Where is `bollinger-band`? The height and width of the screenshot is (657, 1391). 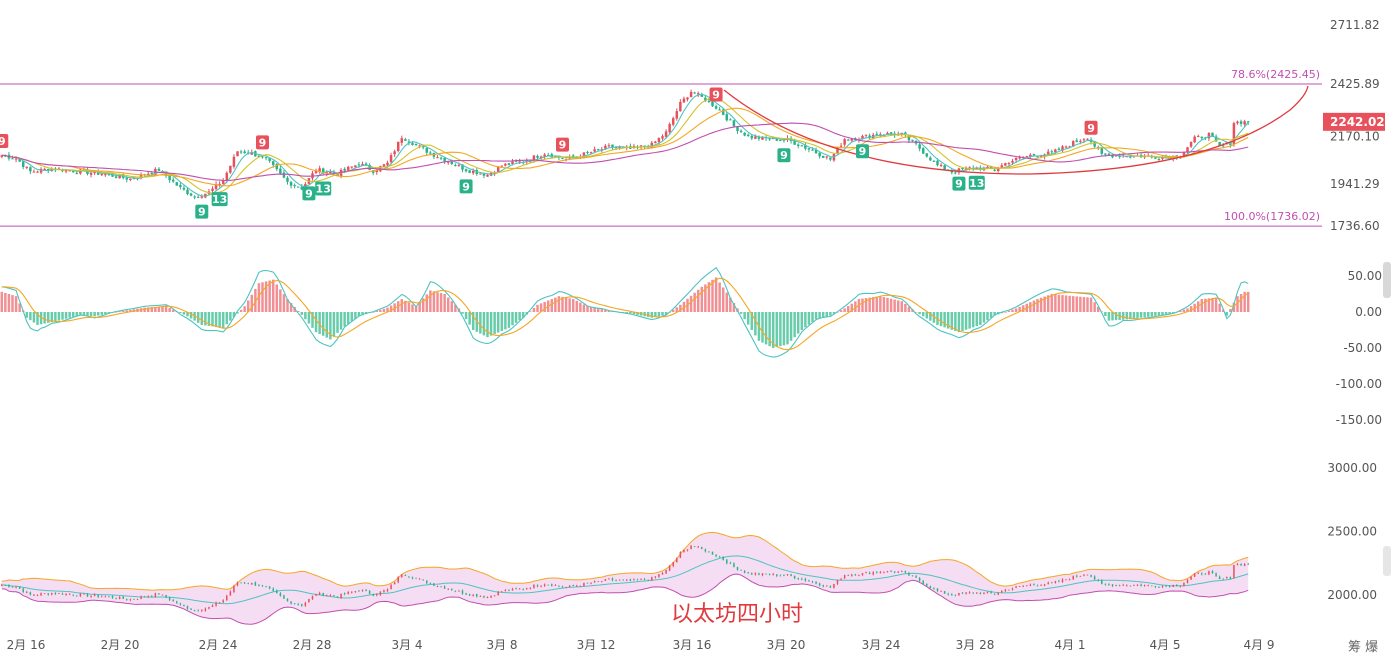 bollinger-band is located at coordinates (625, 578).